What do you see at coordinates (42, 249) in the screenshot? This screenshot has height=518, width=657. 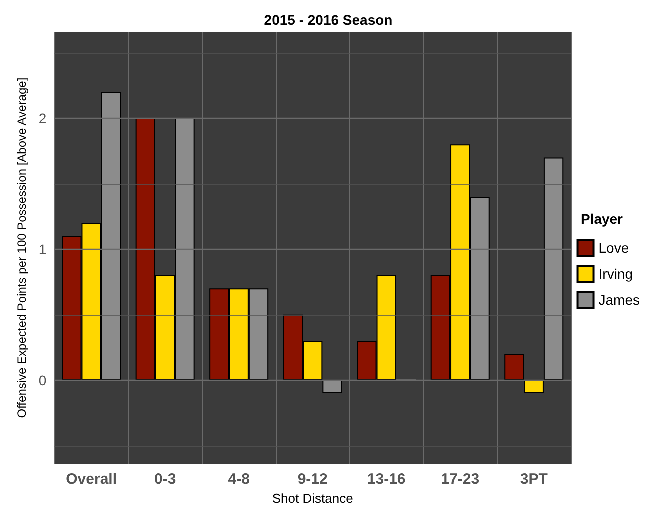 I see `y-tick-label: 1` at bounding box center [42, 249].